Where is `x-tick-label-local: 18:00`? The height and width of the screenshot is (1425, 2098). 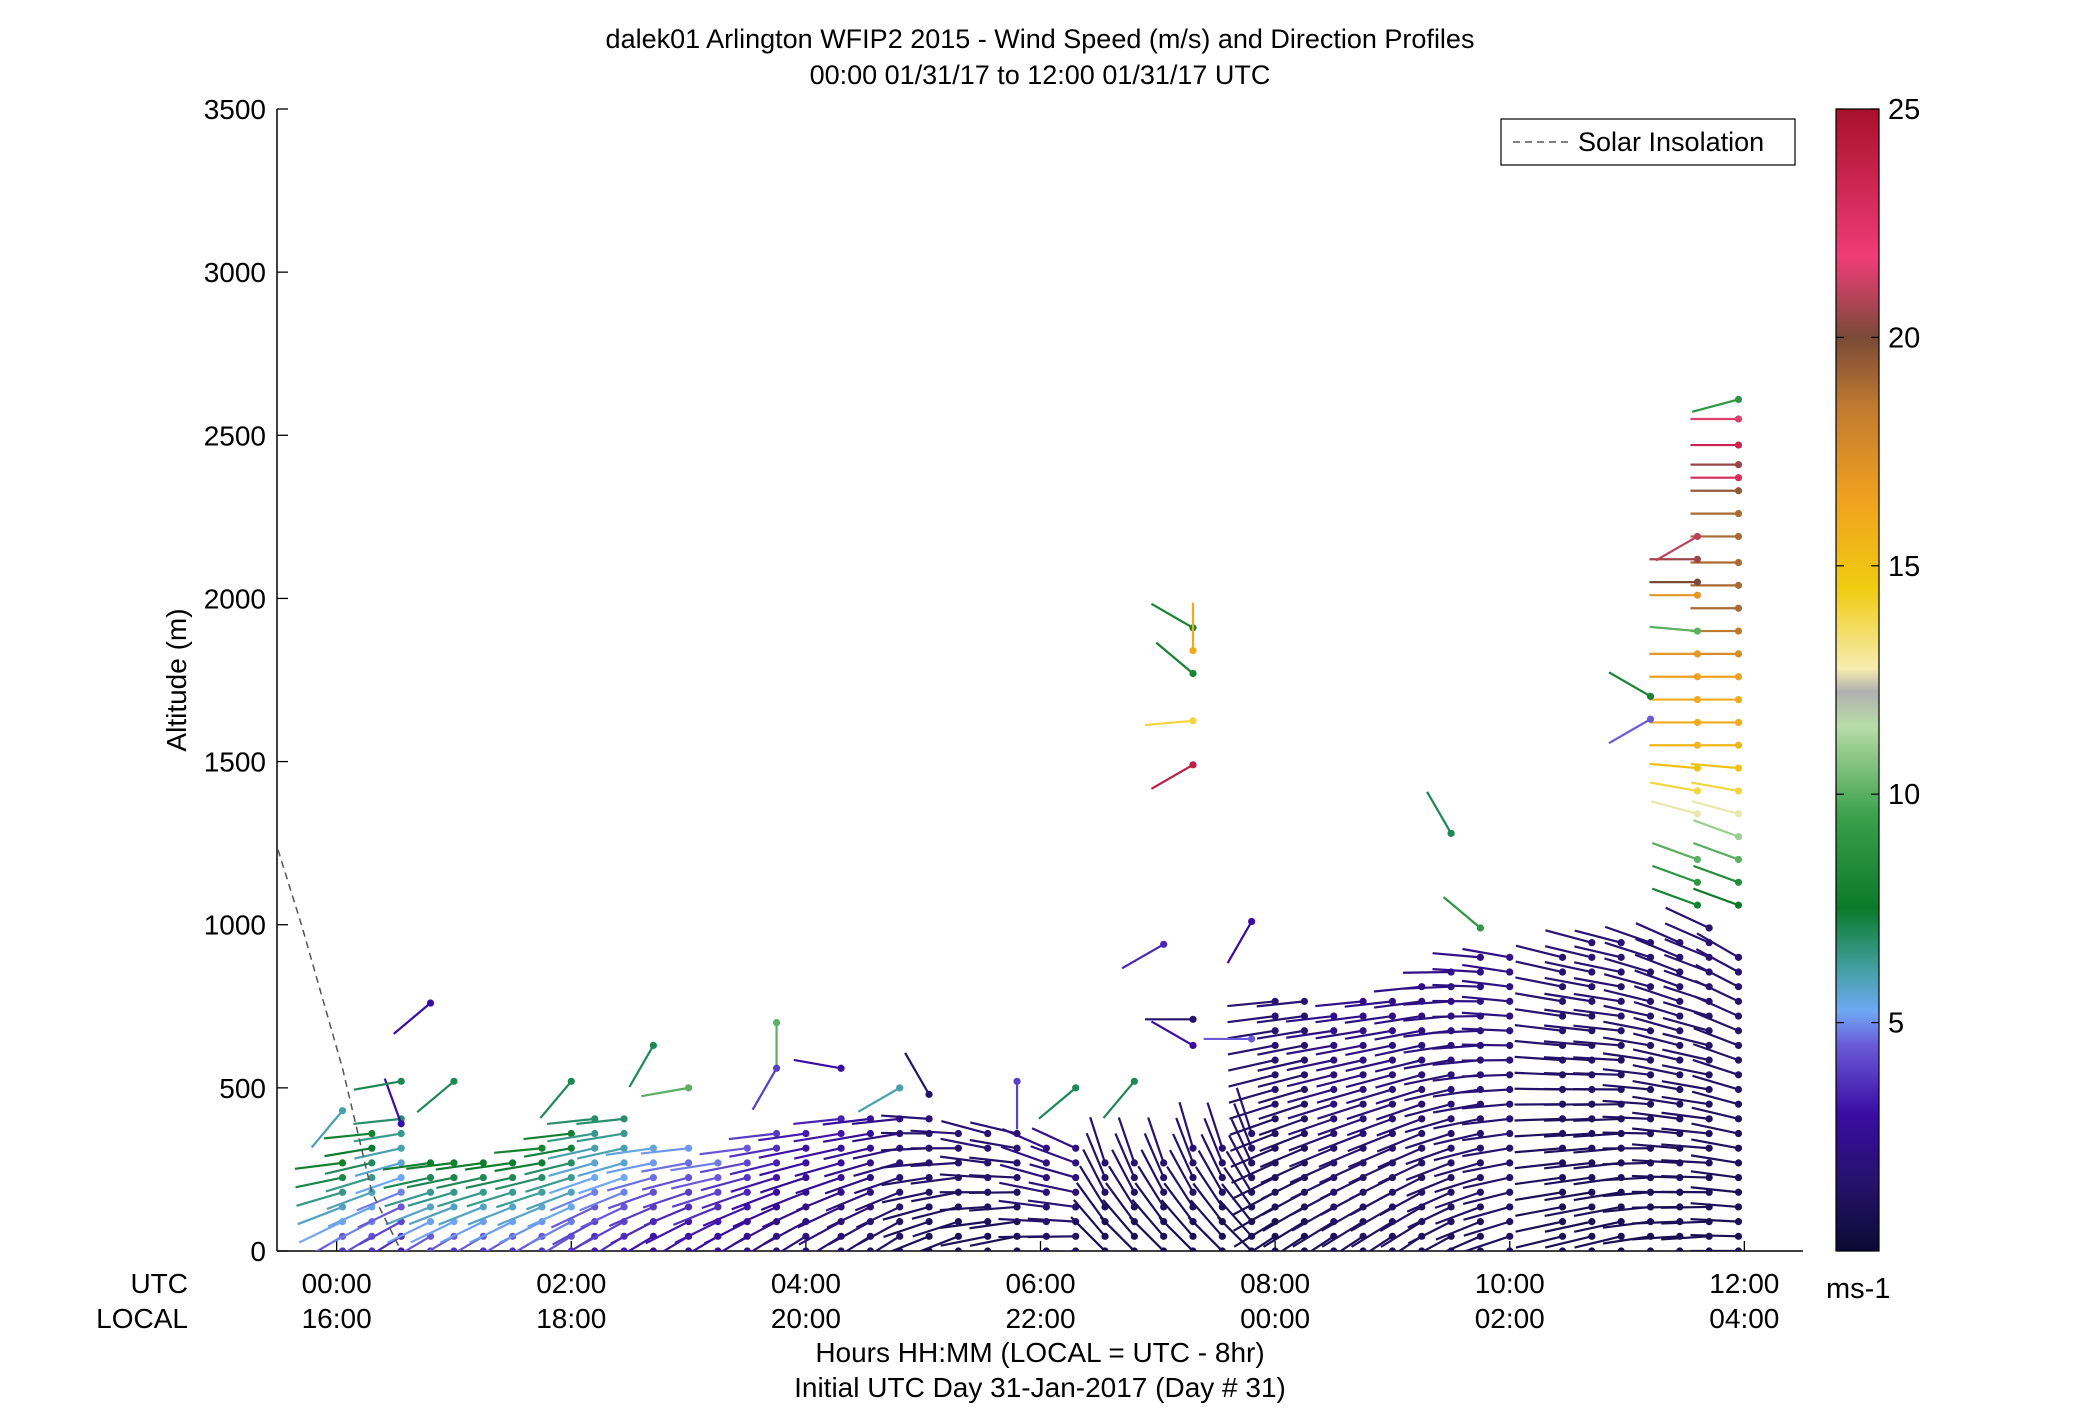
x-tick-label-local: 18:00 is located at coordinates (571, 1318).